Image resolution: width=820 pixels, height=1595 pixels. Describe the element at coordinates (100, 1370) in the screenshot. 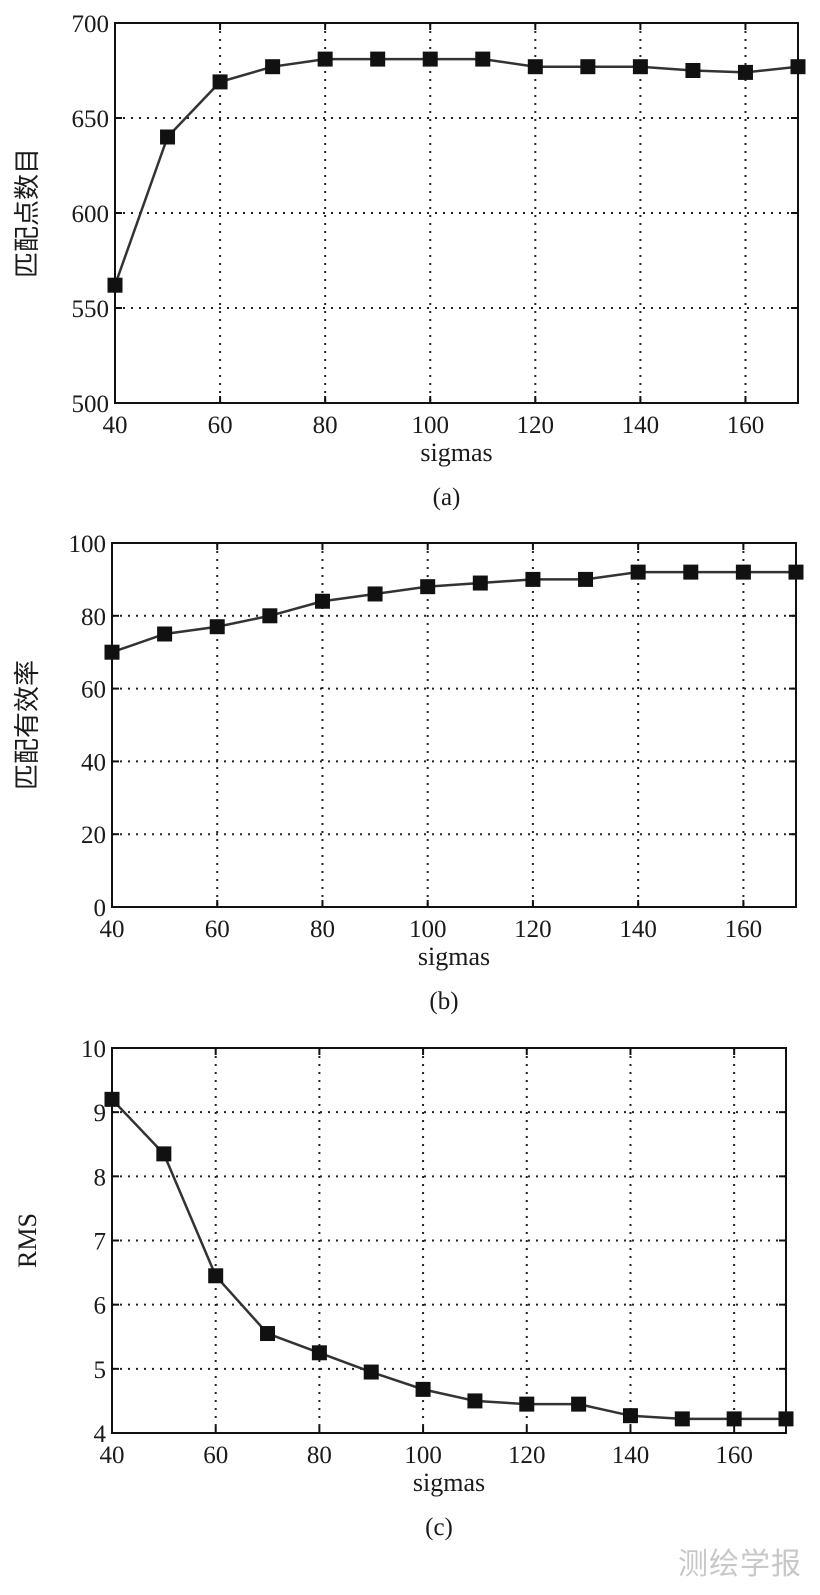

I see `y-tick-label: 5` at that location.